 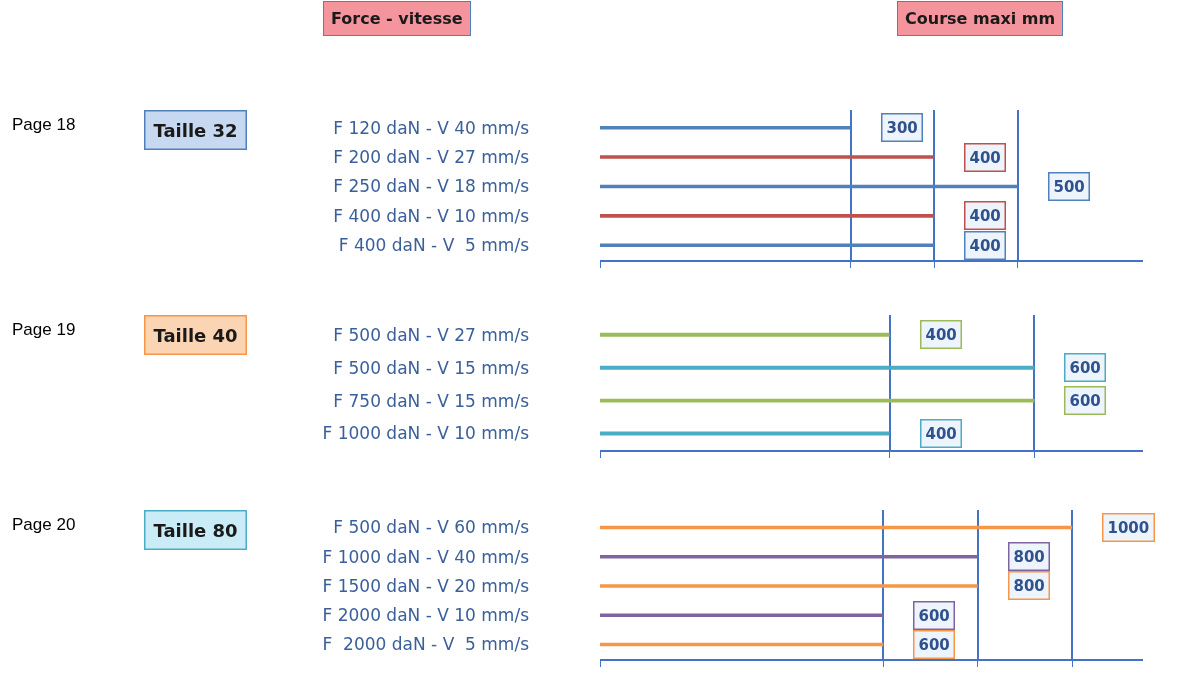 What do you see at coordinates (431, 186) in the screenshot?
I see `y-tick-label: F 250 daN - V 18 mm/s` at bounding box center [431, 186].